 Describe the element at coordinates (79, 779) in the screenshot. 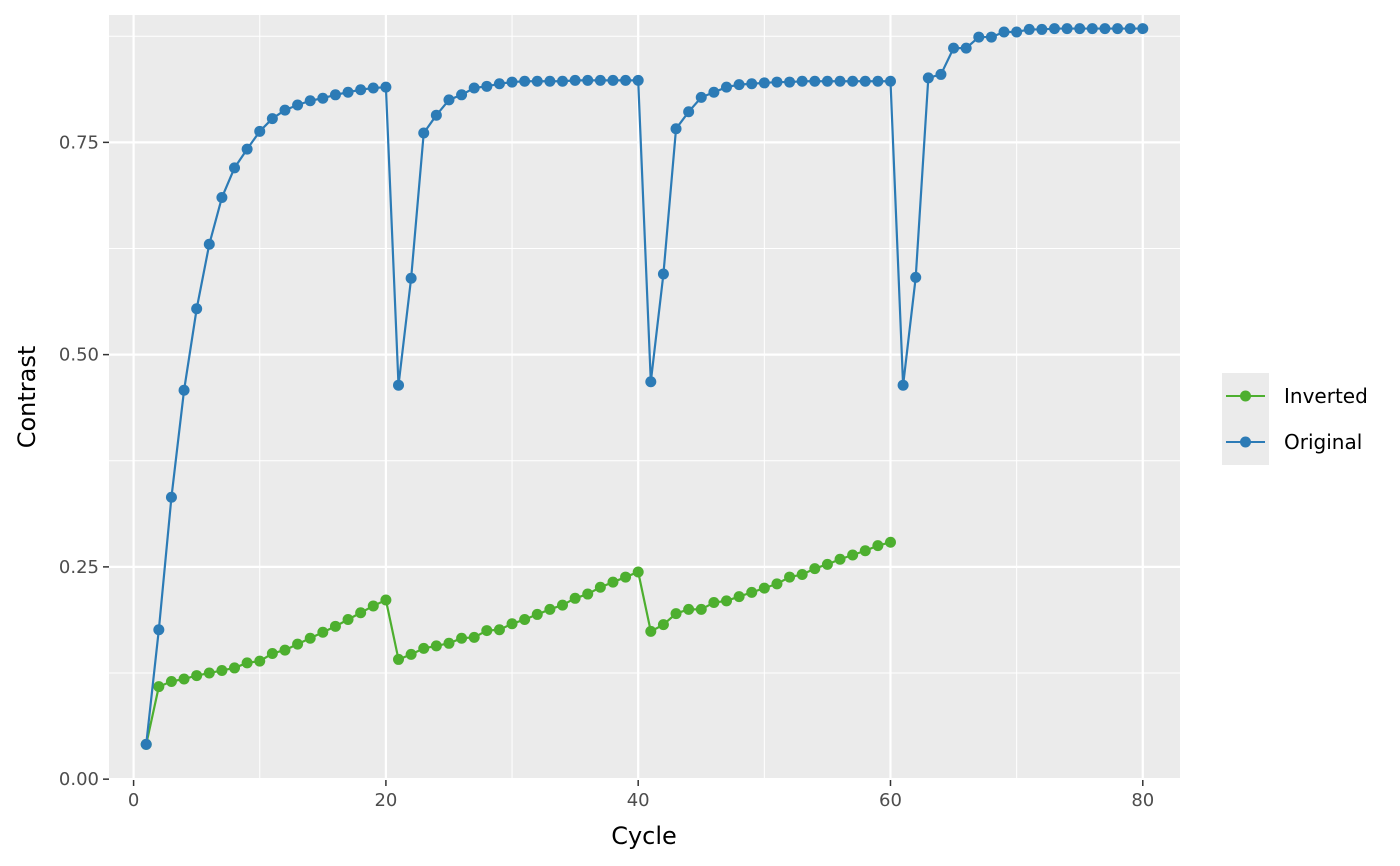

I see `y-tick-label: 0.00` at that location.